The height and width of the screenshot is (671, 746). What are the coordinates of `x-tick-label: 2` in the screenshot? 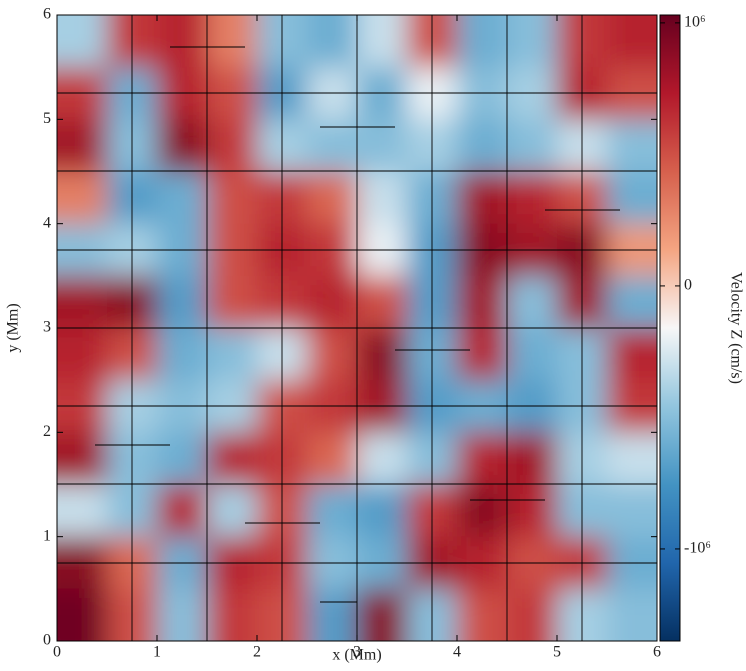 It's located at (257, 652).